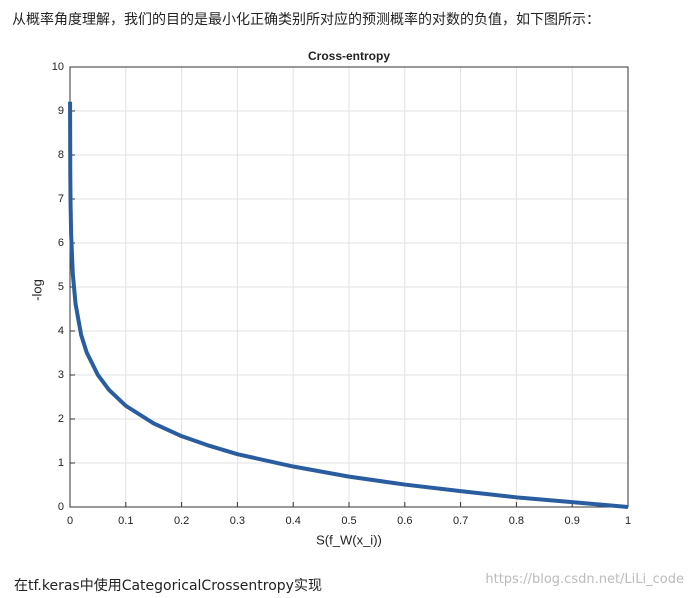 This screenshot has height=598, width=696. What do you see at coordinates (460, 521) in the screenshot?
I see `x-tick-label: 0.7` at bounding box center [460, 521].